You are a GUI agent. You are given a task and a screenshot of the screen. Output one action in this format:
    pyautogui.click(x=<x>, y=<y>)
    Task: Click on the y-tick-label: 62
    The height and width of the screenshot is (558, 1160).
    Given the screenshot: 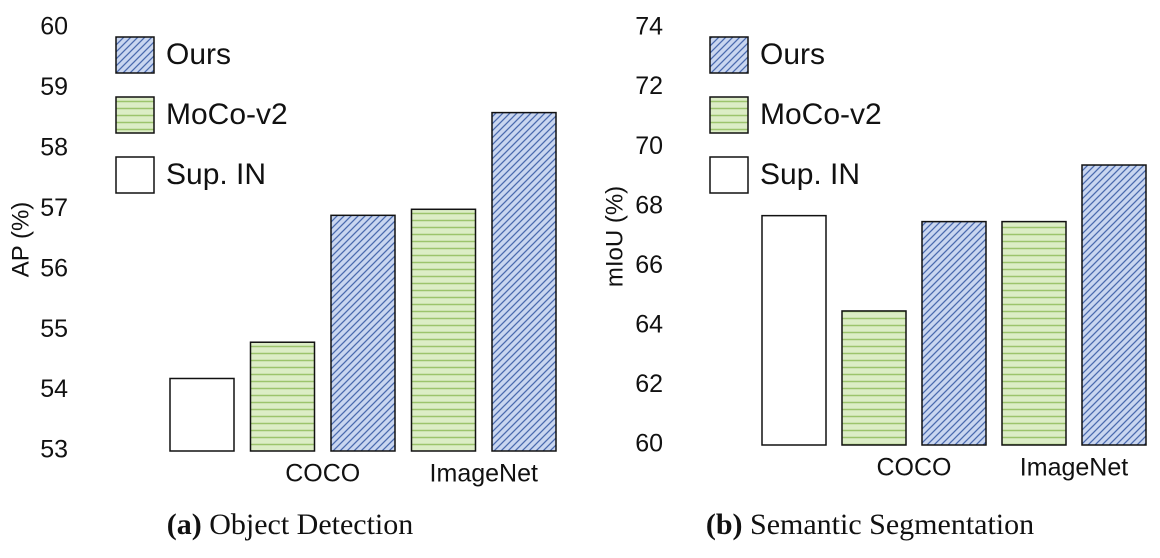 What is the action you would take?
    pyautogui.click(x=649, y=384)
    